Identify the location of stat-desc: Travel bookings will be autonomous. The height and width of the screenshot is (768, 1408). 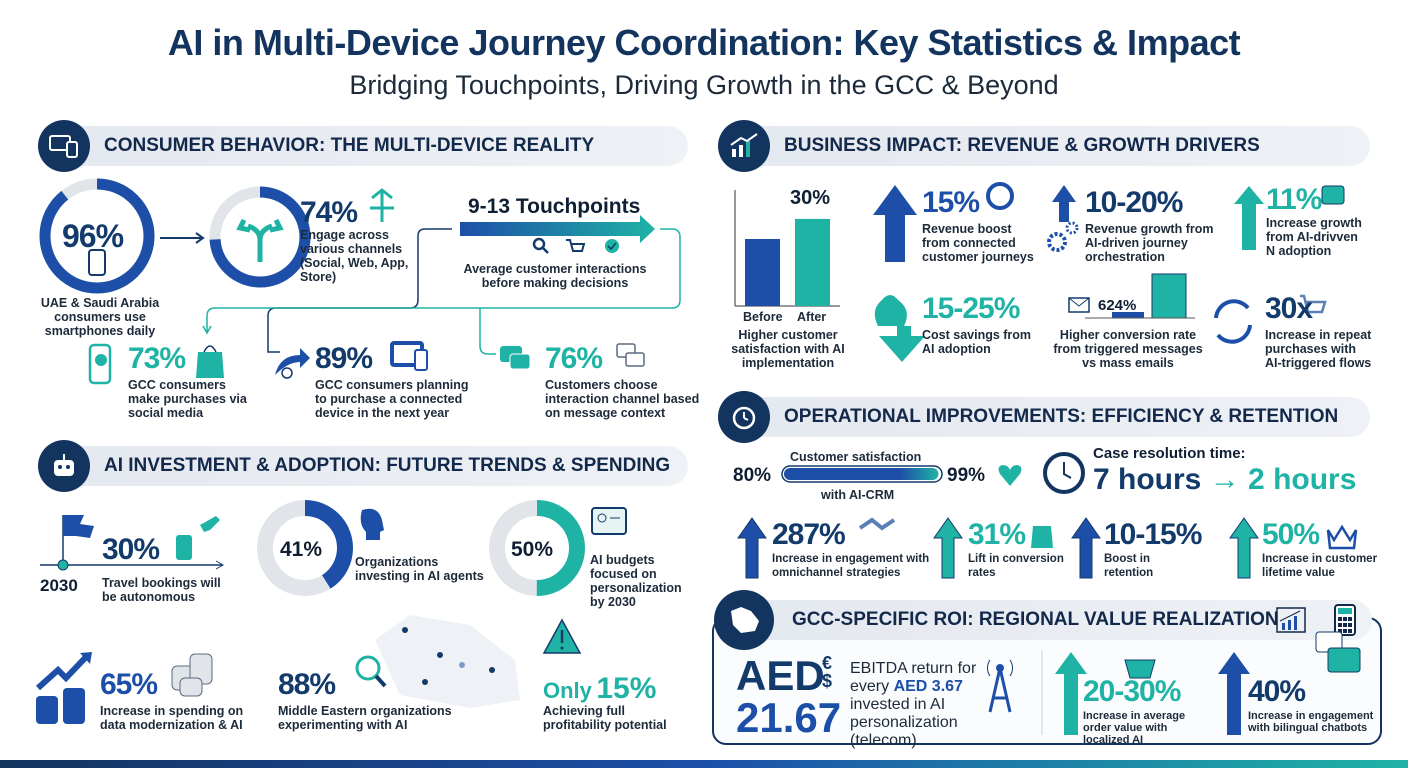
(161, 590).